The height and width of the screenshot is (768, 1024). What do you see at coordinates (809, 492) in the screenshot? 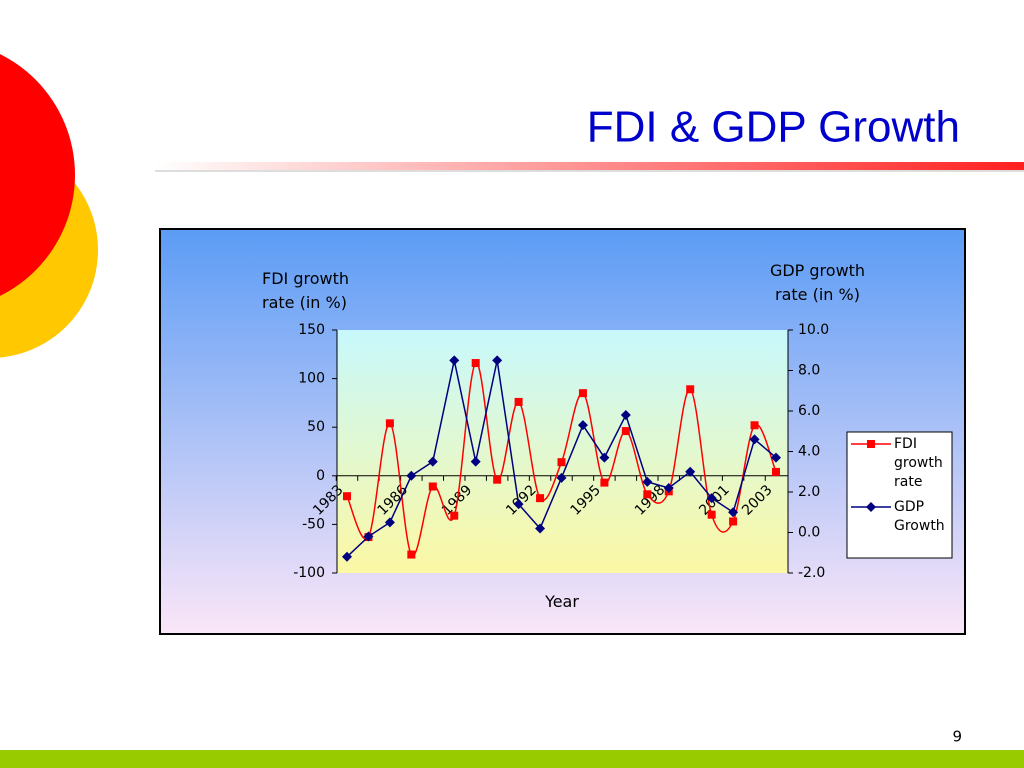
I see `y2-tick-label: 2.0` at bounding box center [809, 492].